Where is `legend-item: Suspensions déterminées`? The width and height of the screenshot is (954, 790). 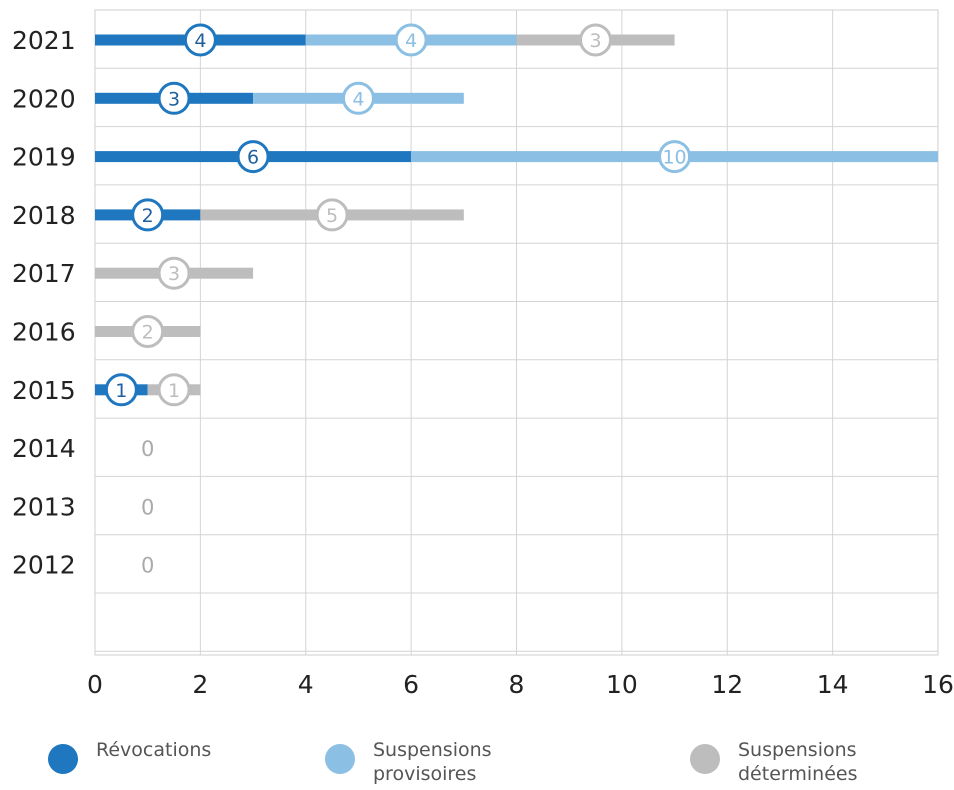
legend-item: Suspensions déterminées is located at coordinates (773, 762).